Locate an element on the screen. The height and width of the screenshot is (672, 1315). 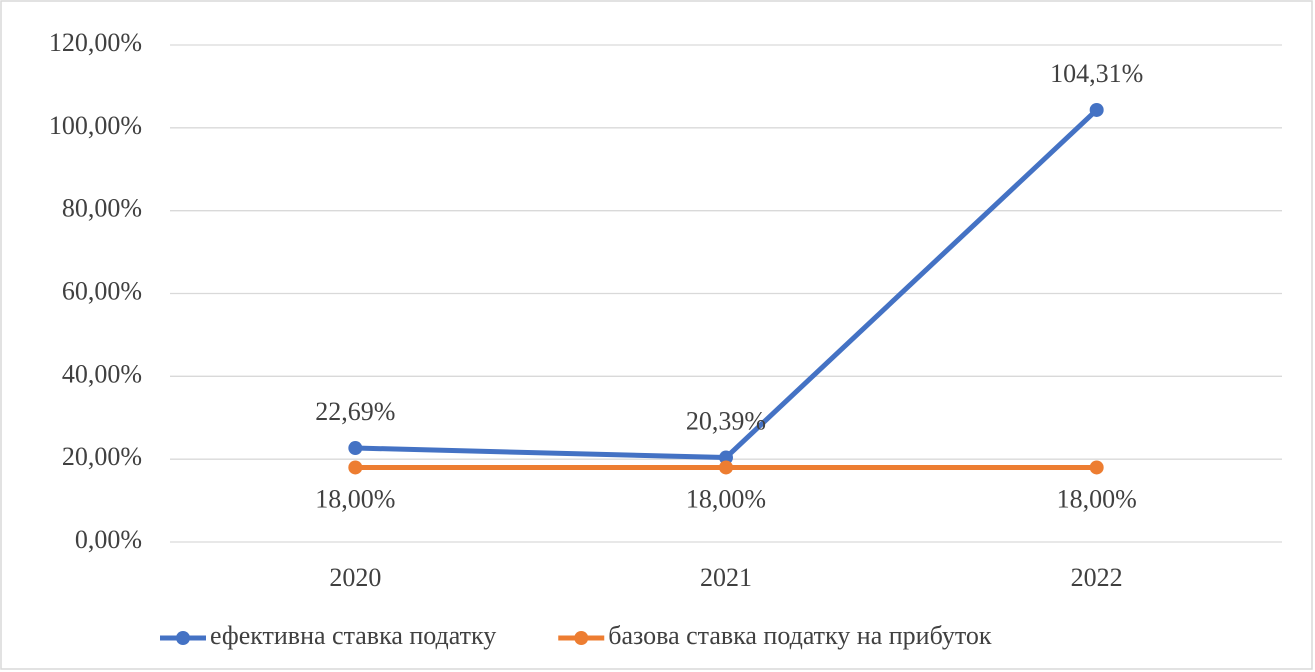
data-label: 22,69% is located at coordinates (355, 411).